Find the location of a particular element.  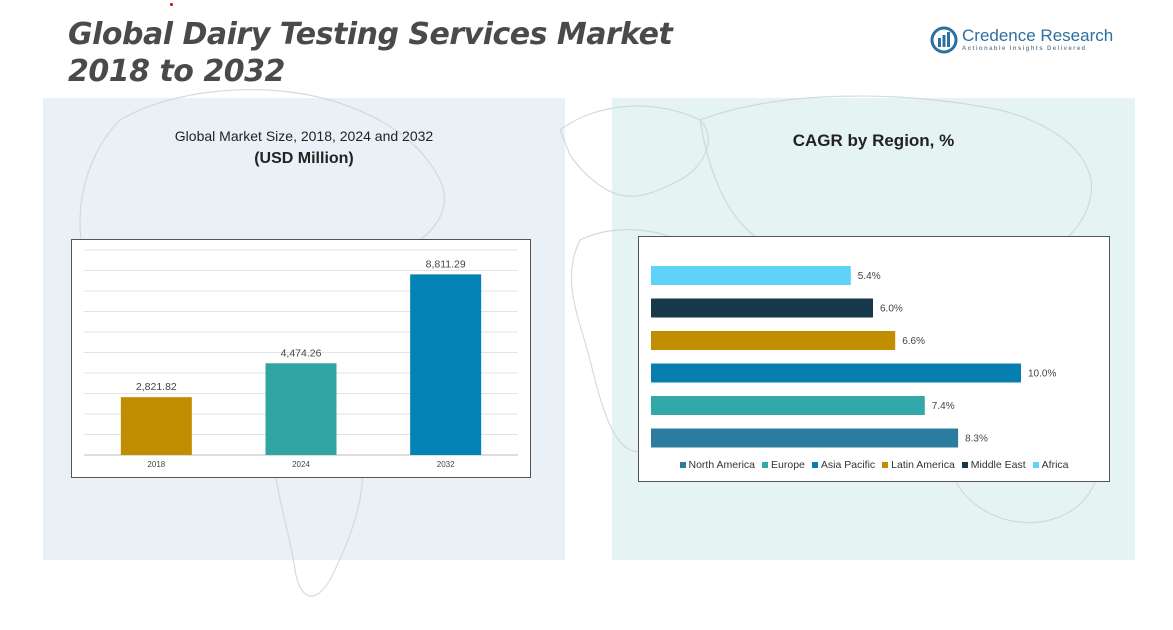

legend-label: North America is located at coordinates (722, 465).